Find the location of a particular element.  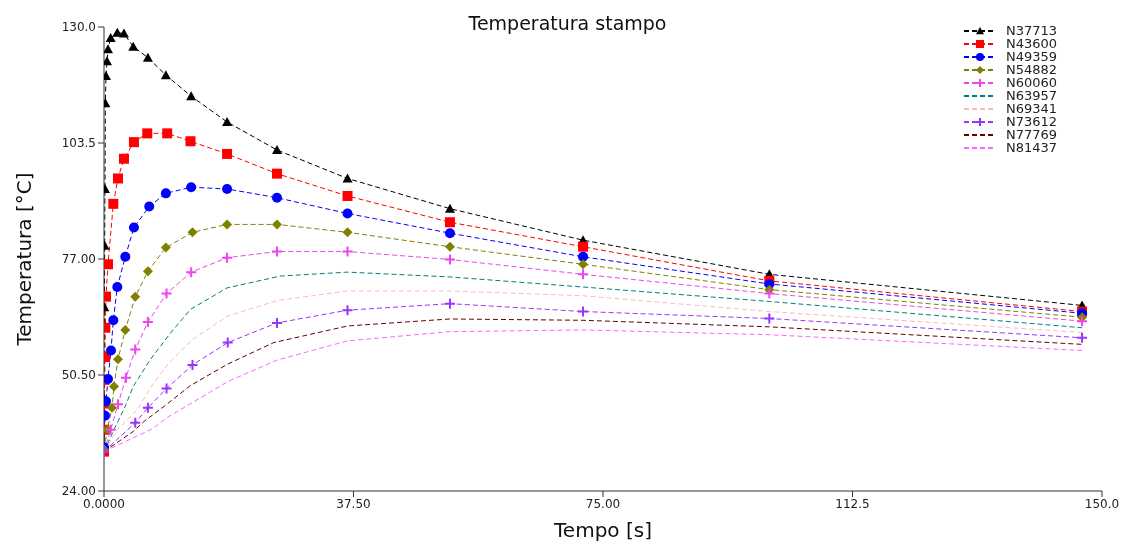

legend-label: N73612 is located at coordinates (1031, 121).